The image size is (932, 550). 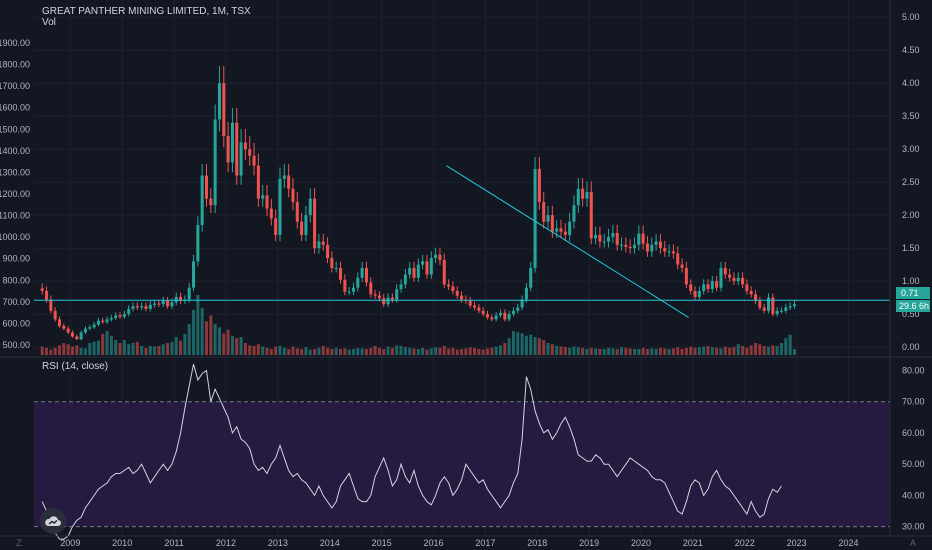 I want to click on x-tick-label: 2009, so click(x=70, y=543).